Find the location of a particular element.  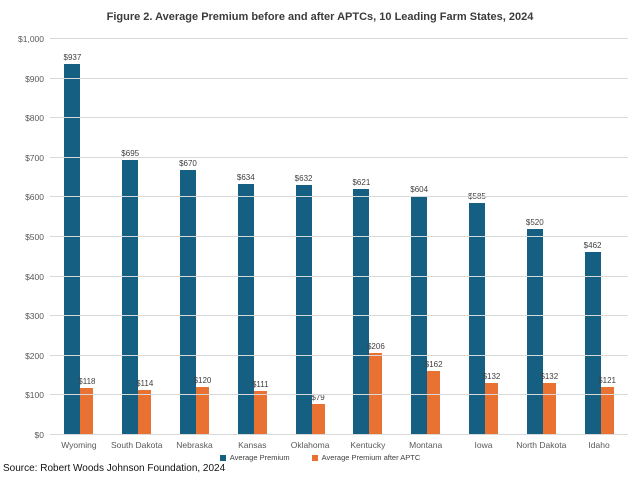

bar-group: $632 $79 is located at coordinates (310, 237).